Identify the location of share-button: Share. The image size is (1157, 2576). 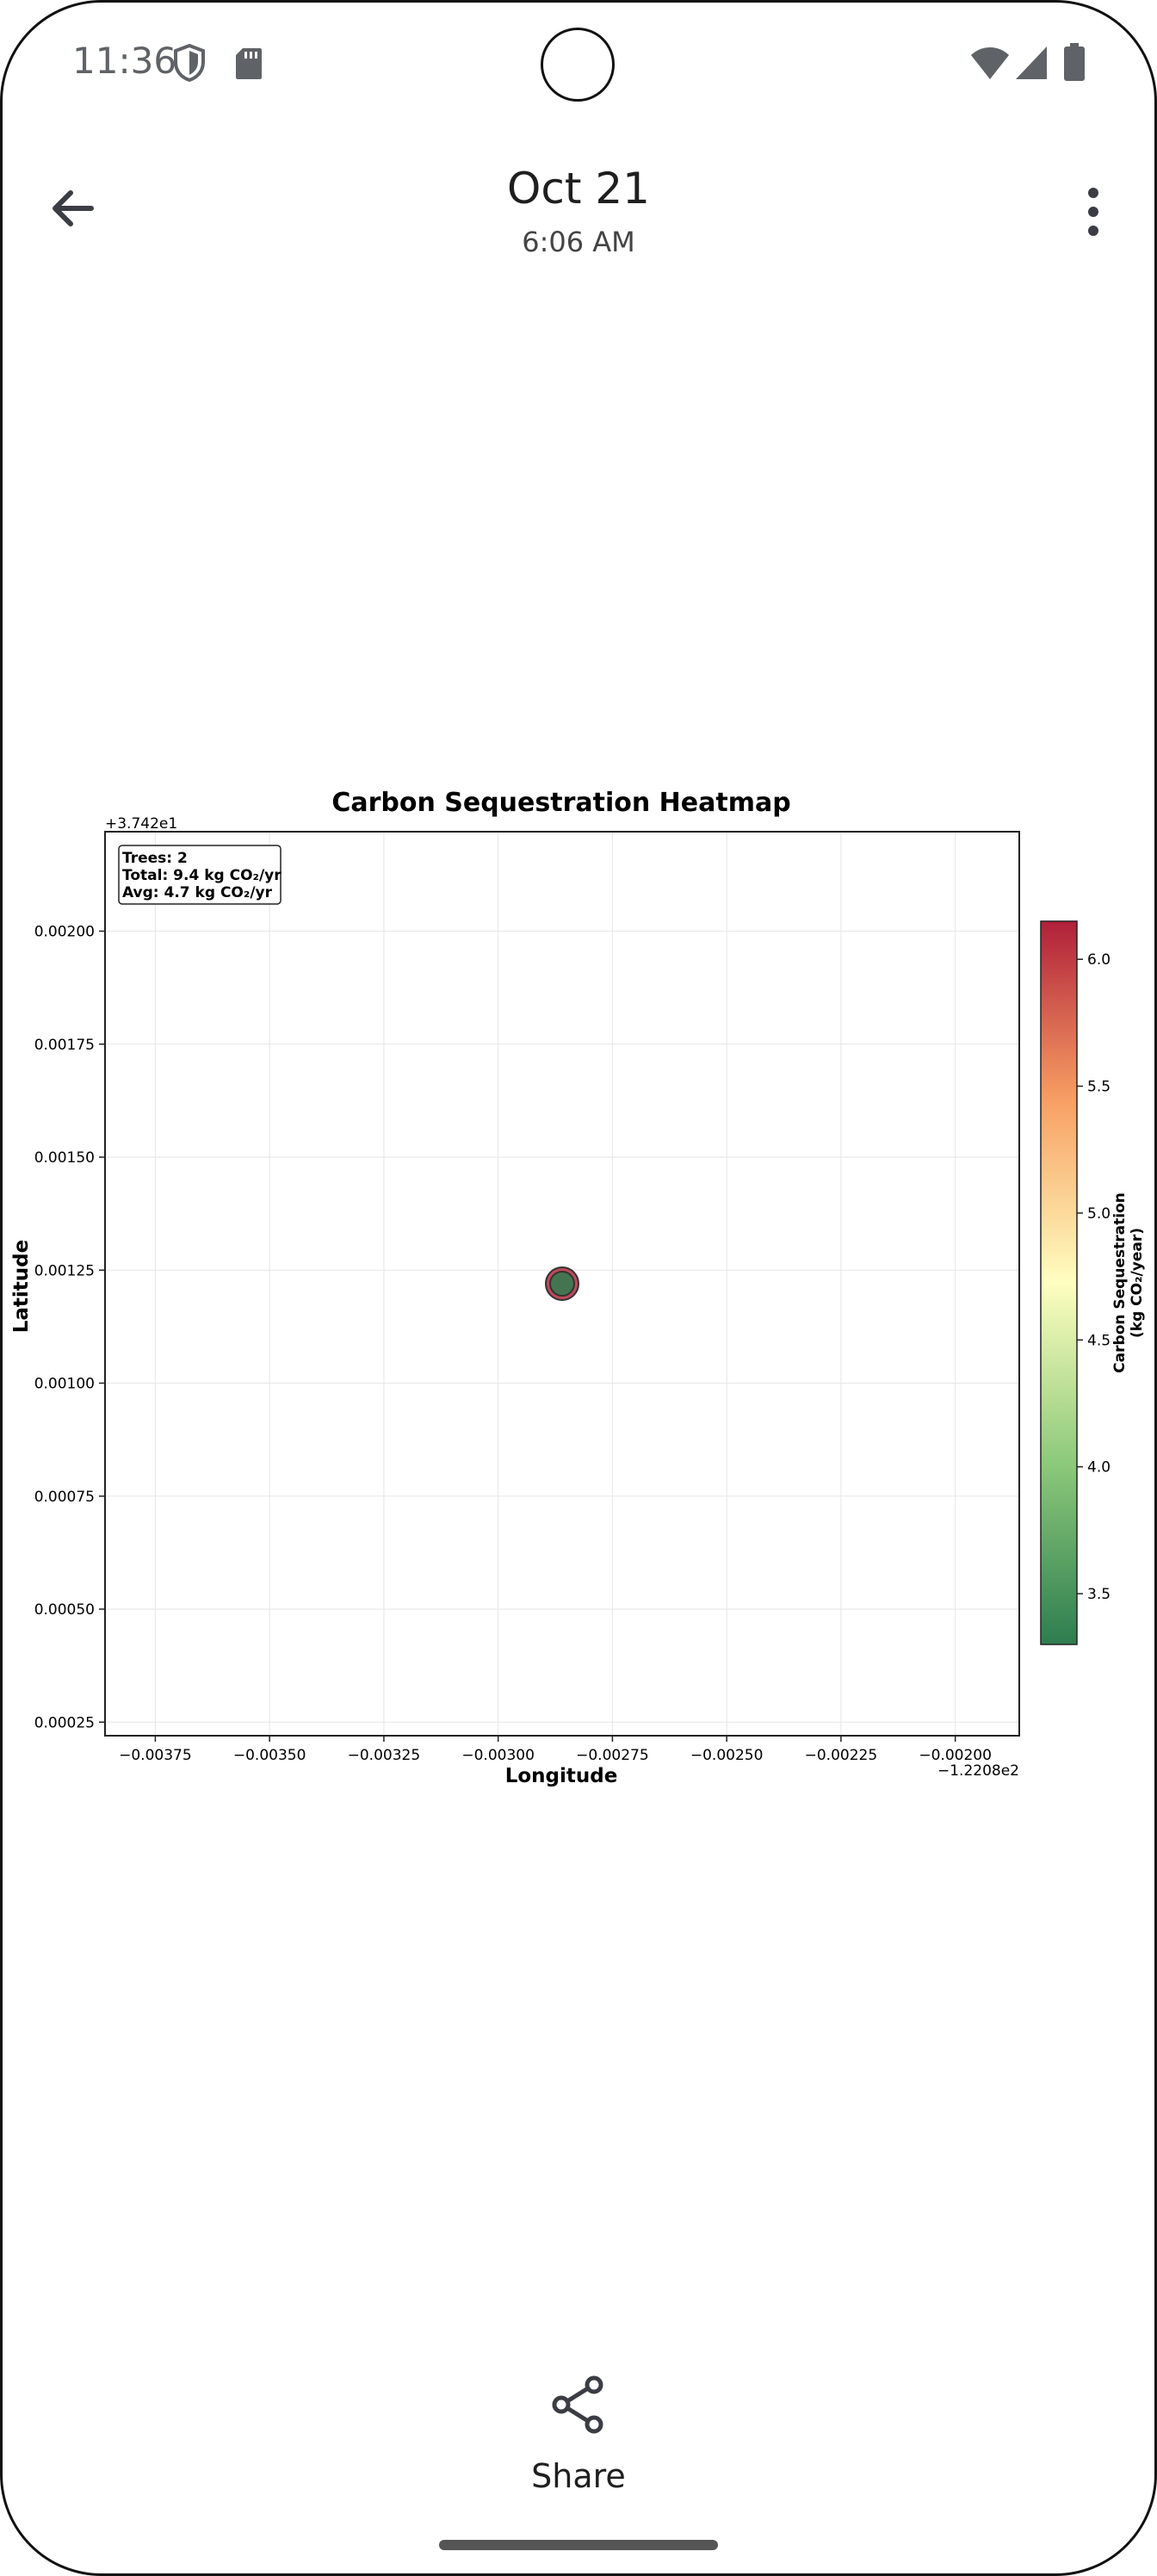
(579, 2432).